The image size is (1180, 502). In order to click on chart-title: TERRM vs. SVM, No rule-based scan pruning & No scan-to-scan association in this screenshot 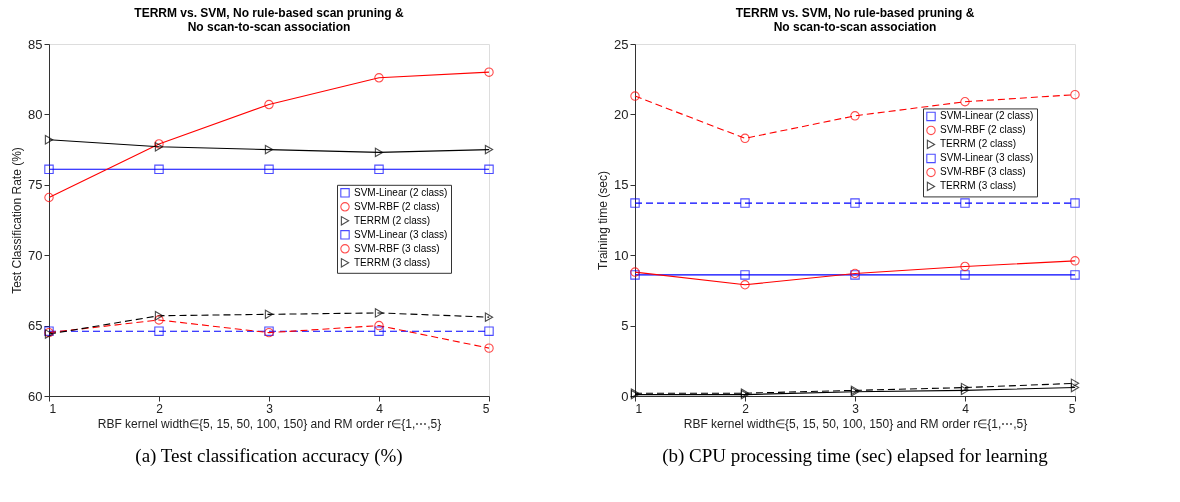, I will do `click(269, 20)`.